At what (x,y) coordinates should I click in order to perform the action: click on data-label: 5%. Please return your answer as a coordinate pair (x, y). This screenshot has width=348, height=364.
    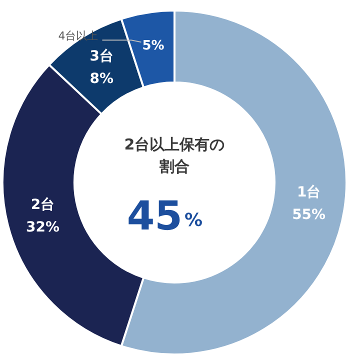
    Looking at the image, I should click on (153, 46).